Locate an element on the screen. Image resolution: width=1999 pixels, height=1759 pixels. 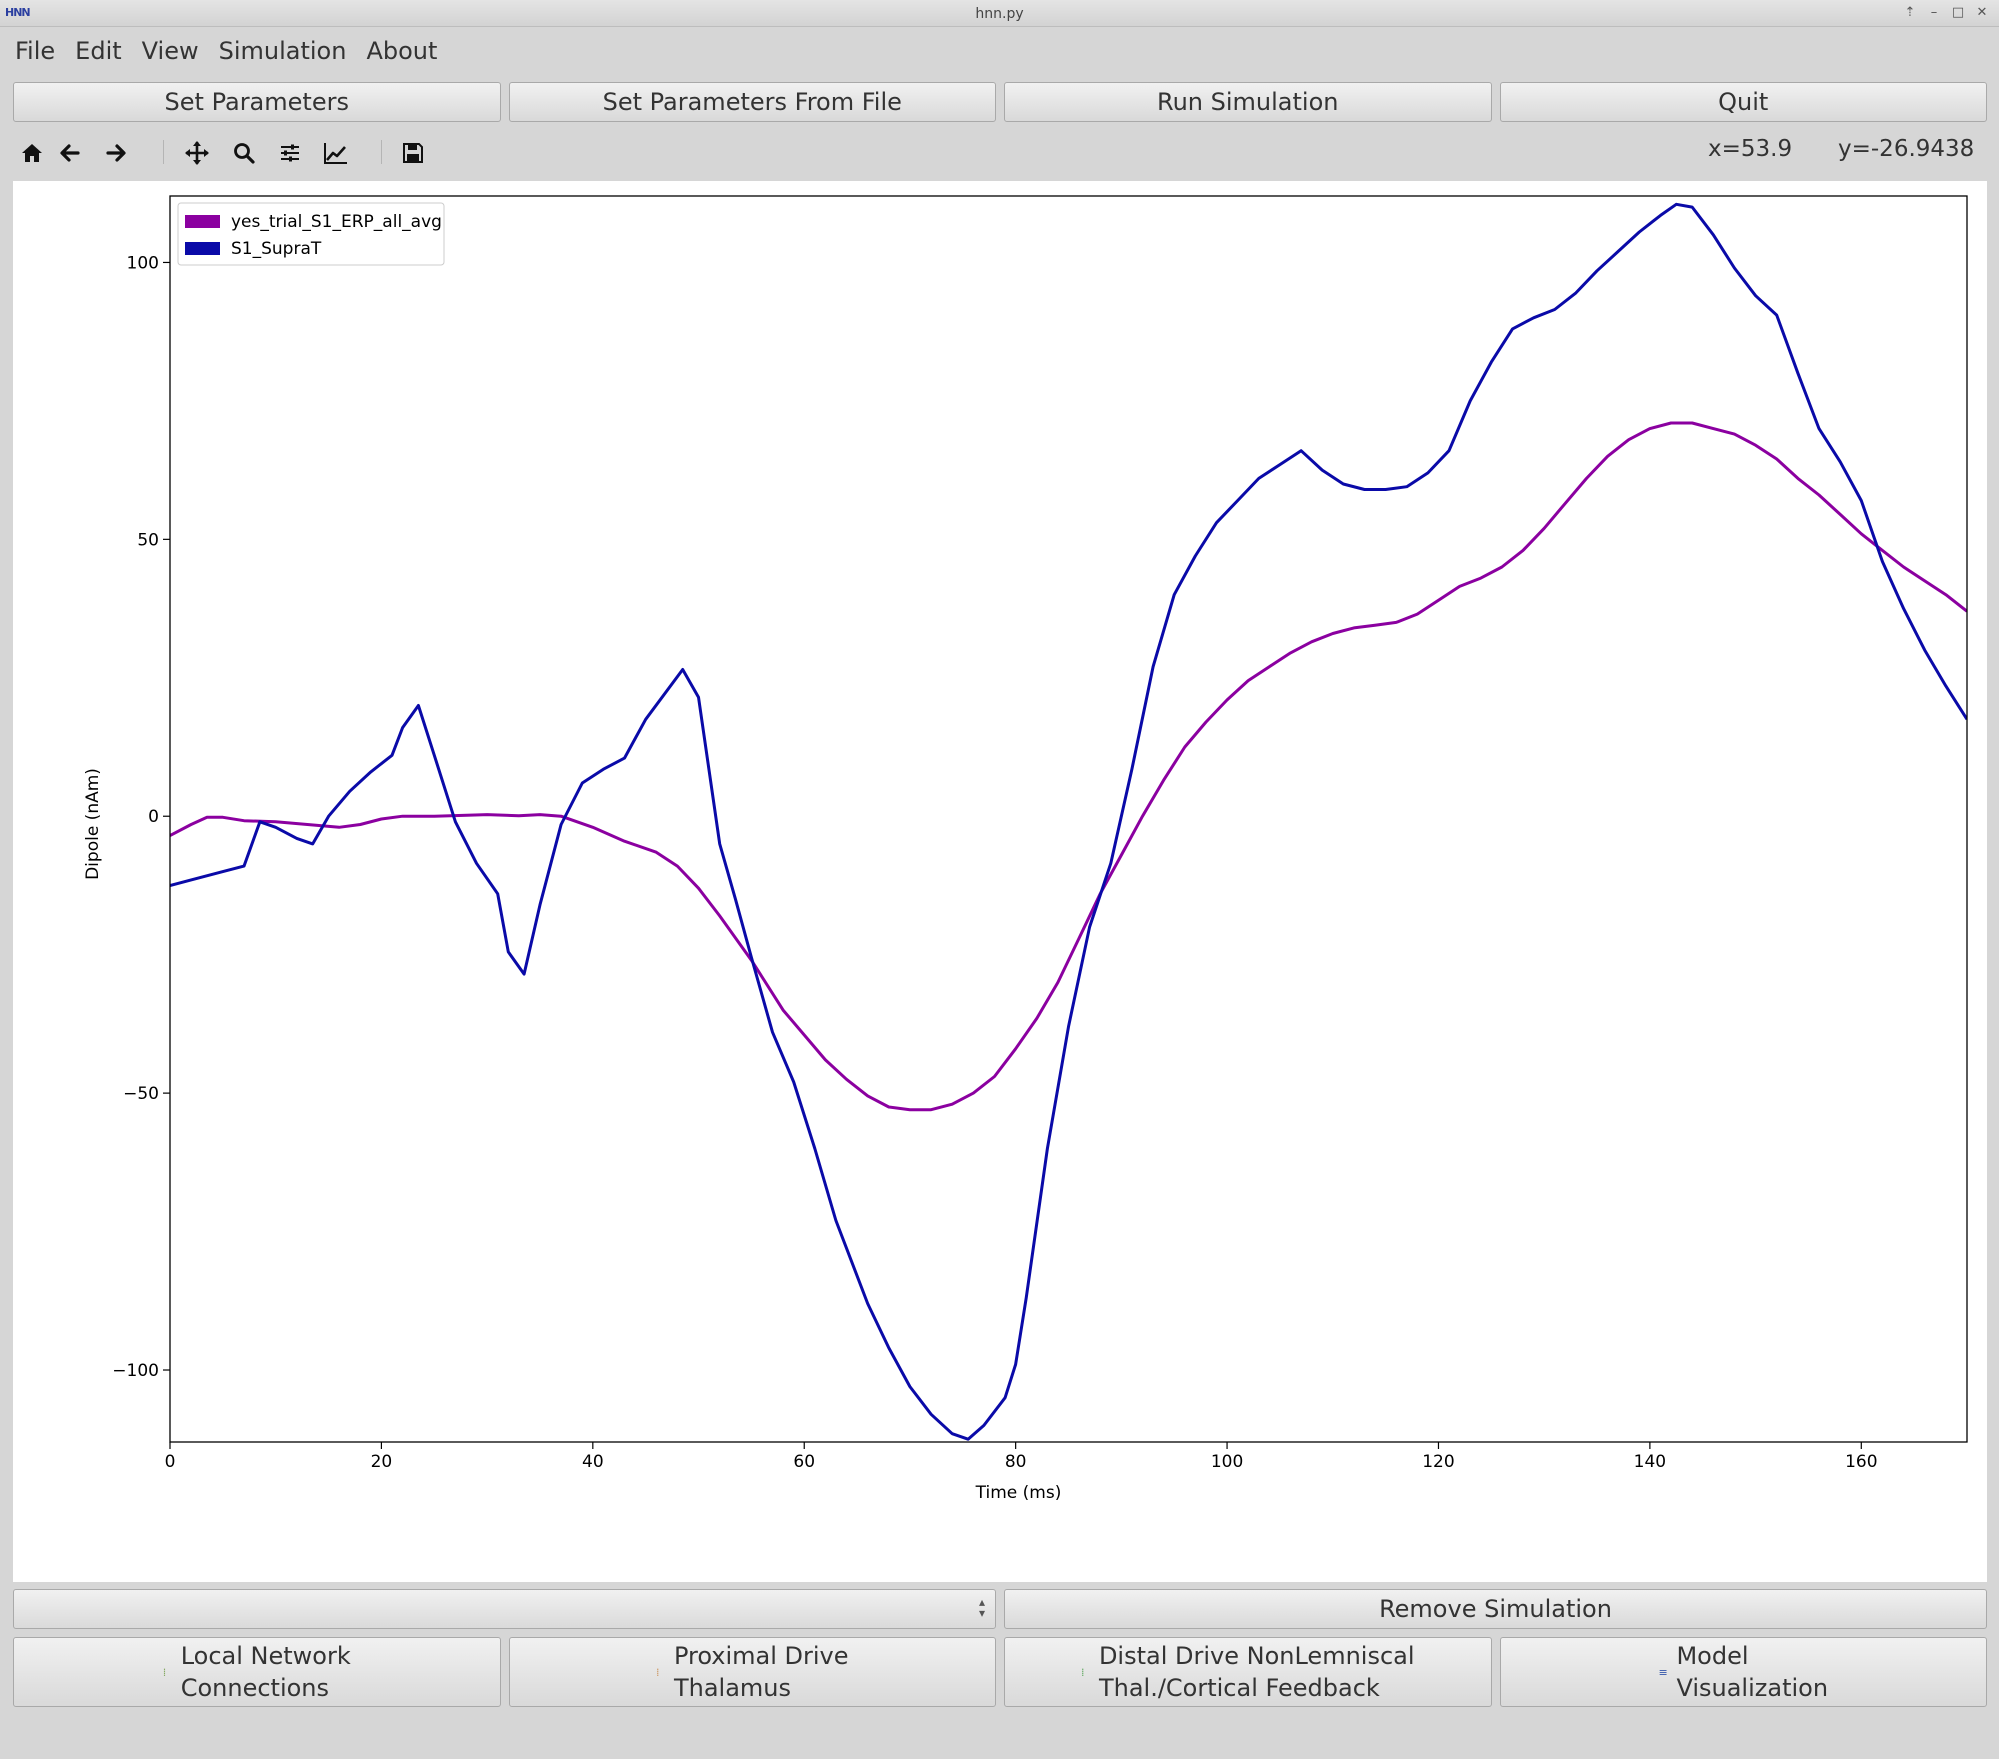
forward-arrow-icon is located at coordinates (116, 153).